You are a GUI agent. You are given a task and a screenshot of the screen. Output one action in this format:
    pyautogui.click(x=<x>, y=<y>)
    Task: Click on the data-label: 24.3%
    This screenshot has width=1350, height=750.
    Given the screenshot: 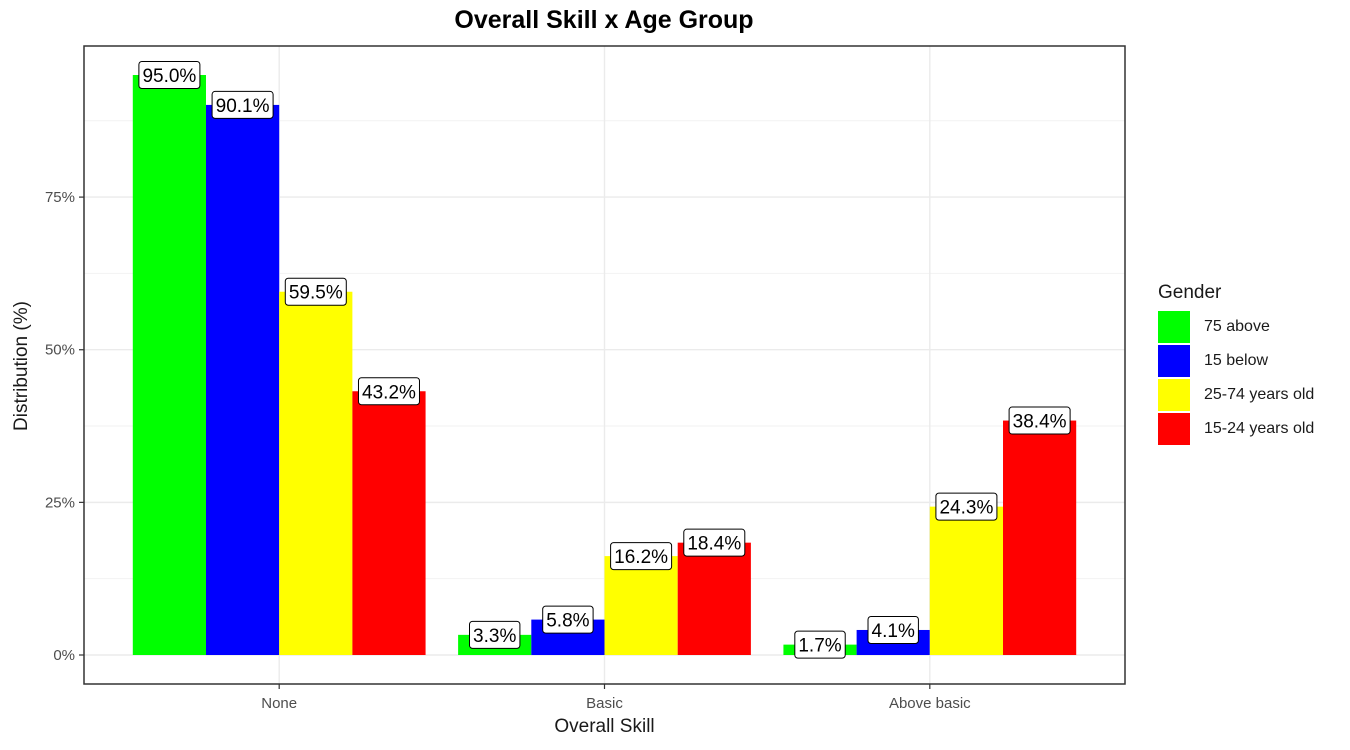 What is the action you would take?
    pyautogui.click(x=966, y=508)
    